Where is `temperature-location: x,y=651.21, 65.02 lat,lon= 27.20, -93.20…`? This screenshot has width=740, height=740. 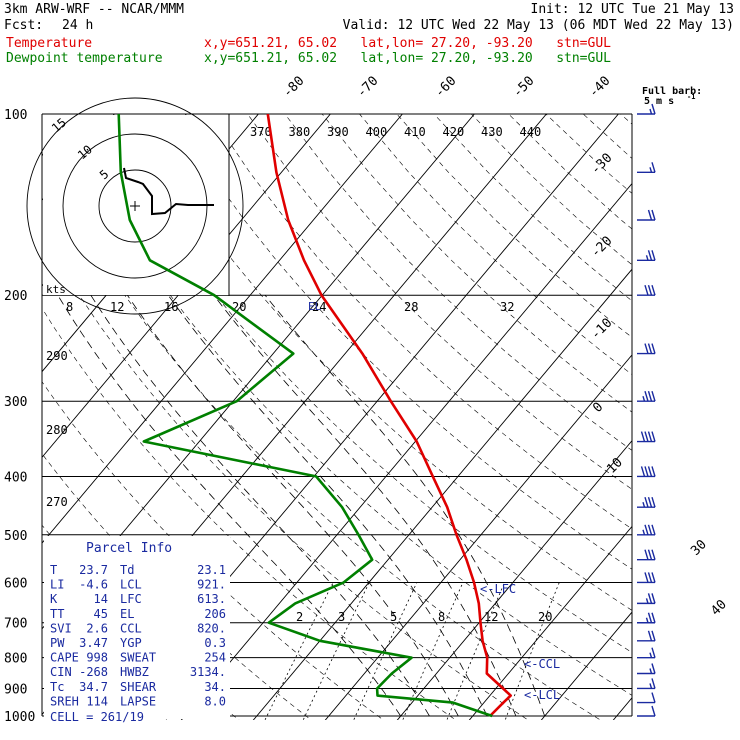
temperature-location: x,y=651.21, 65.02 lat,lon= 27.20, -93.20… is located at coordinates (407, 43).